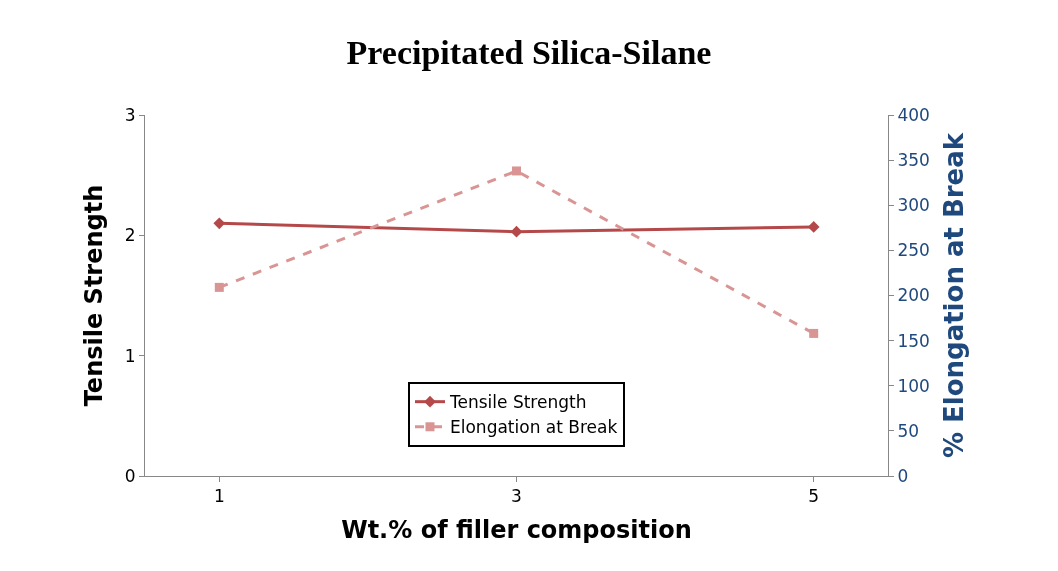 This screenshot has height=571, width=1058. What do you see at coordinates (534, 427) in the screenshot?
I see `legend-label: Elongation at Break` at bounding box center [534, 427].